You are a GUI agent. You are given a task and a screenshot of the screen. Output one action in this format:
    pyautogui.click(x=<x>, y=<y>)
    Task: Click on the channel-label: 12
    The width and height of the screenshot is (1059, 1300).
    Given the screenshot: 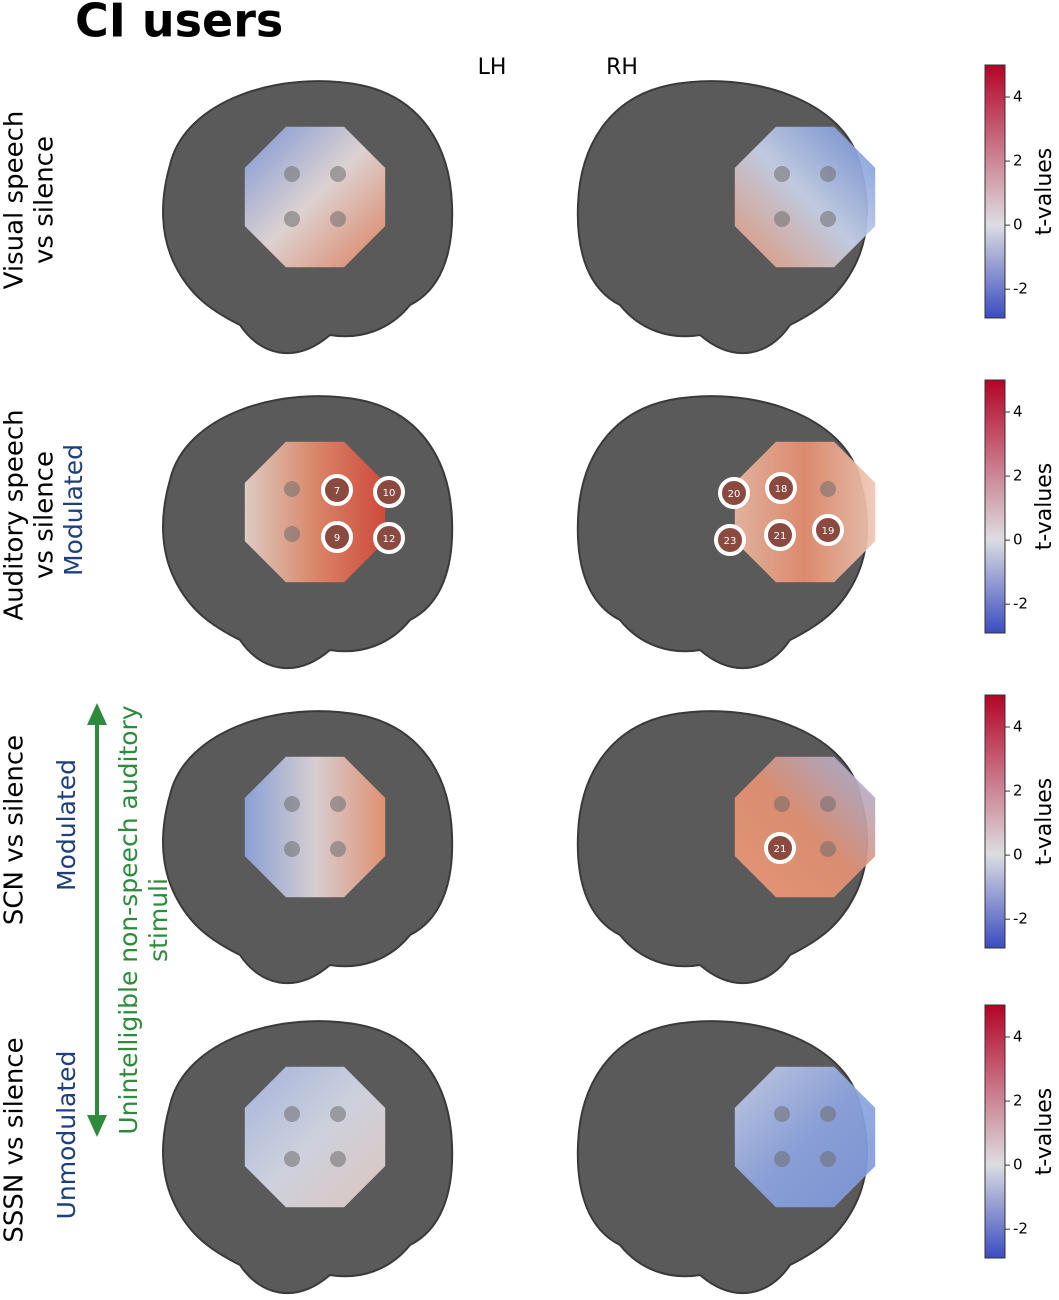 What is the action you would take?
    pyautogui.click(x=389, y=539)
    